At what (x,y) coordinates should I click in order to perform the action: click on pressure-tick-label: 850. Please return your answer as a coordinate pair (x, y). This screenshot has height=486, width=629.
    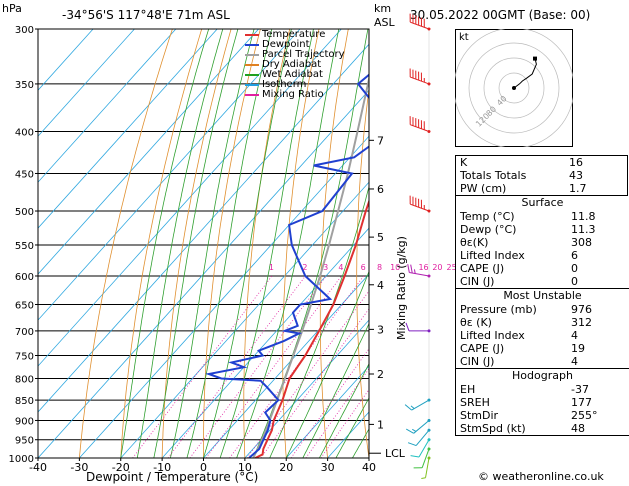
    Looking at the image, I should click on (24, 401).